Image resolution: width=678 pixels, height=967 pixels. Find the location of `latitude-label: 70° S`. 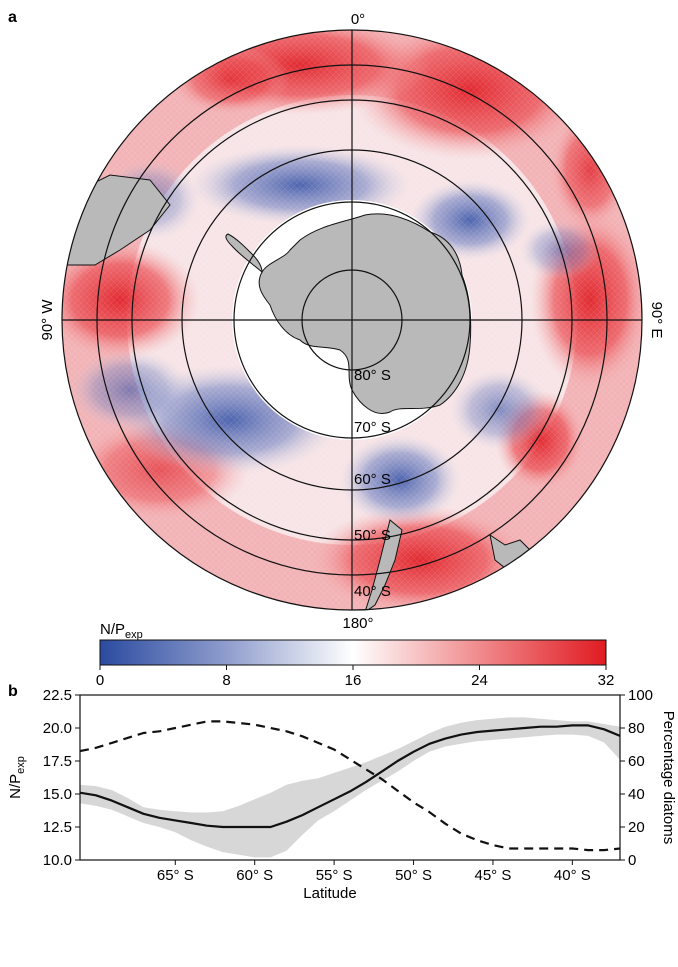

latitude-label: 70° S is located at coordinates (372, 427).